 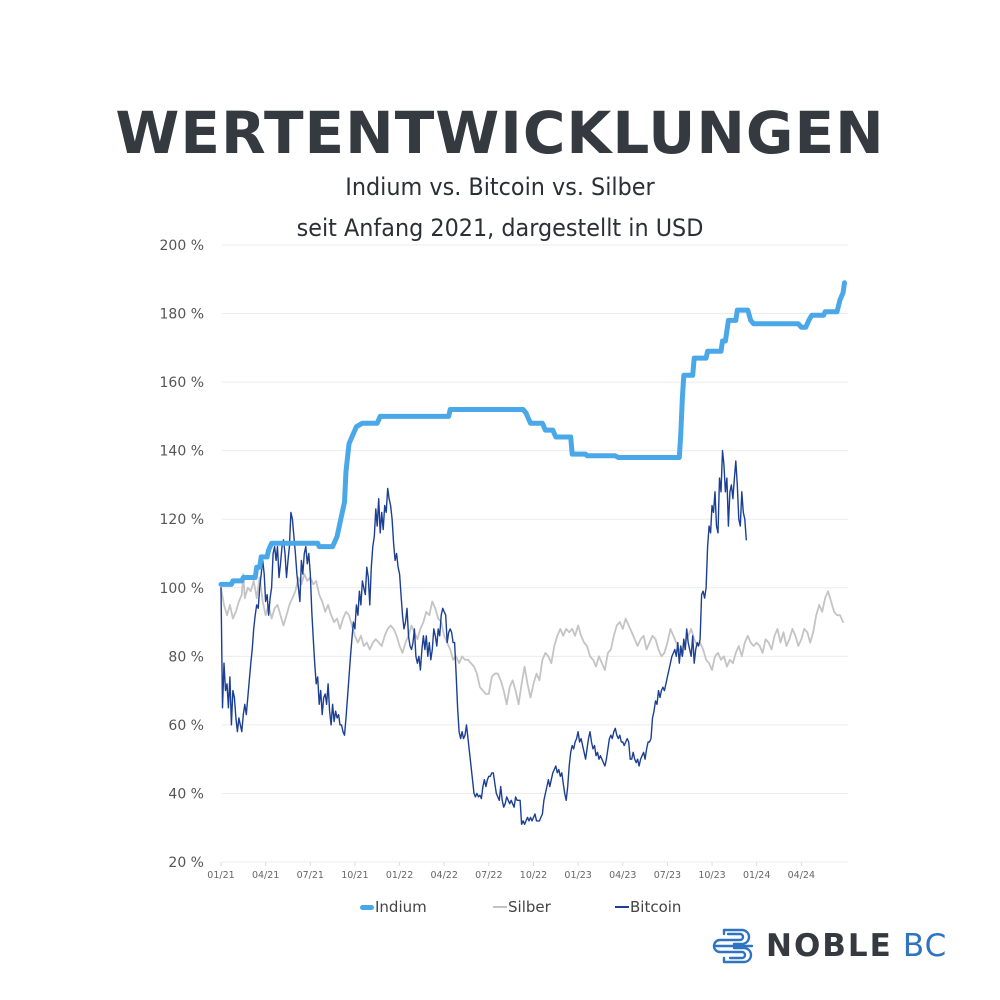 I want to click on chart-subtitle-line1: Indium vs. Bitcoin vs. Silber, so click(x=500, y=187).